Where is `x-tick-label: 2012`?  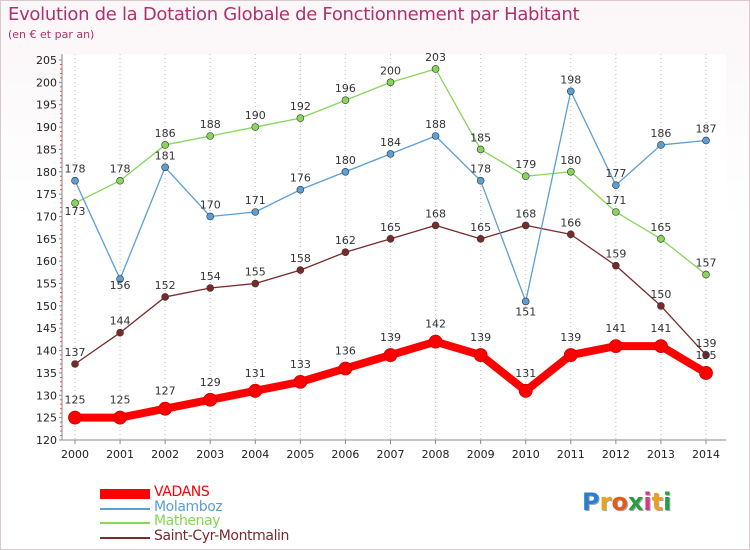 x-tick-label: 2012 is located at coordinates (616, 454).